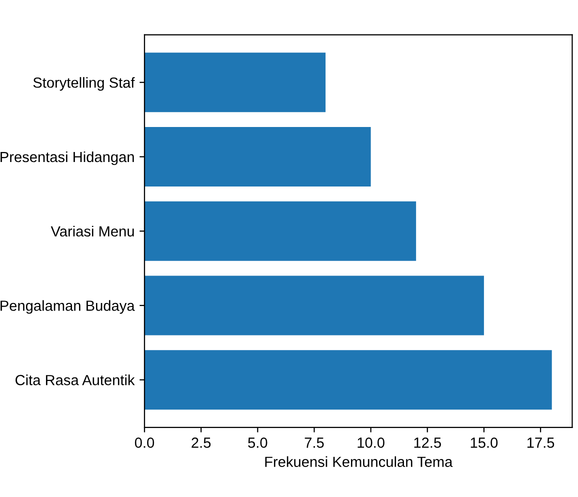 This screenshot has height=497, width=578. What do you see at coordinates (314, 443) in the screenshot?
I see `x-tick-label: 7.5` at bounding box center [314, 443].